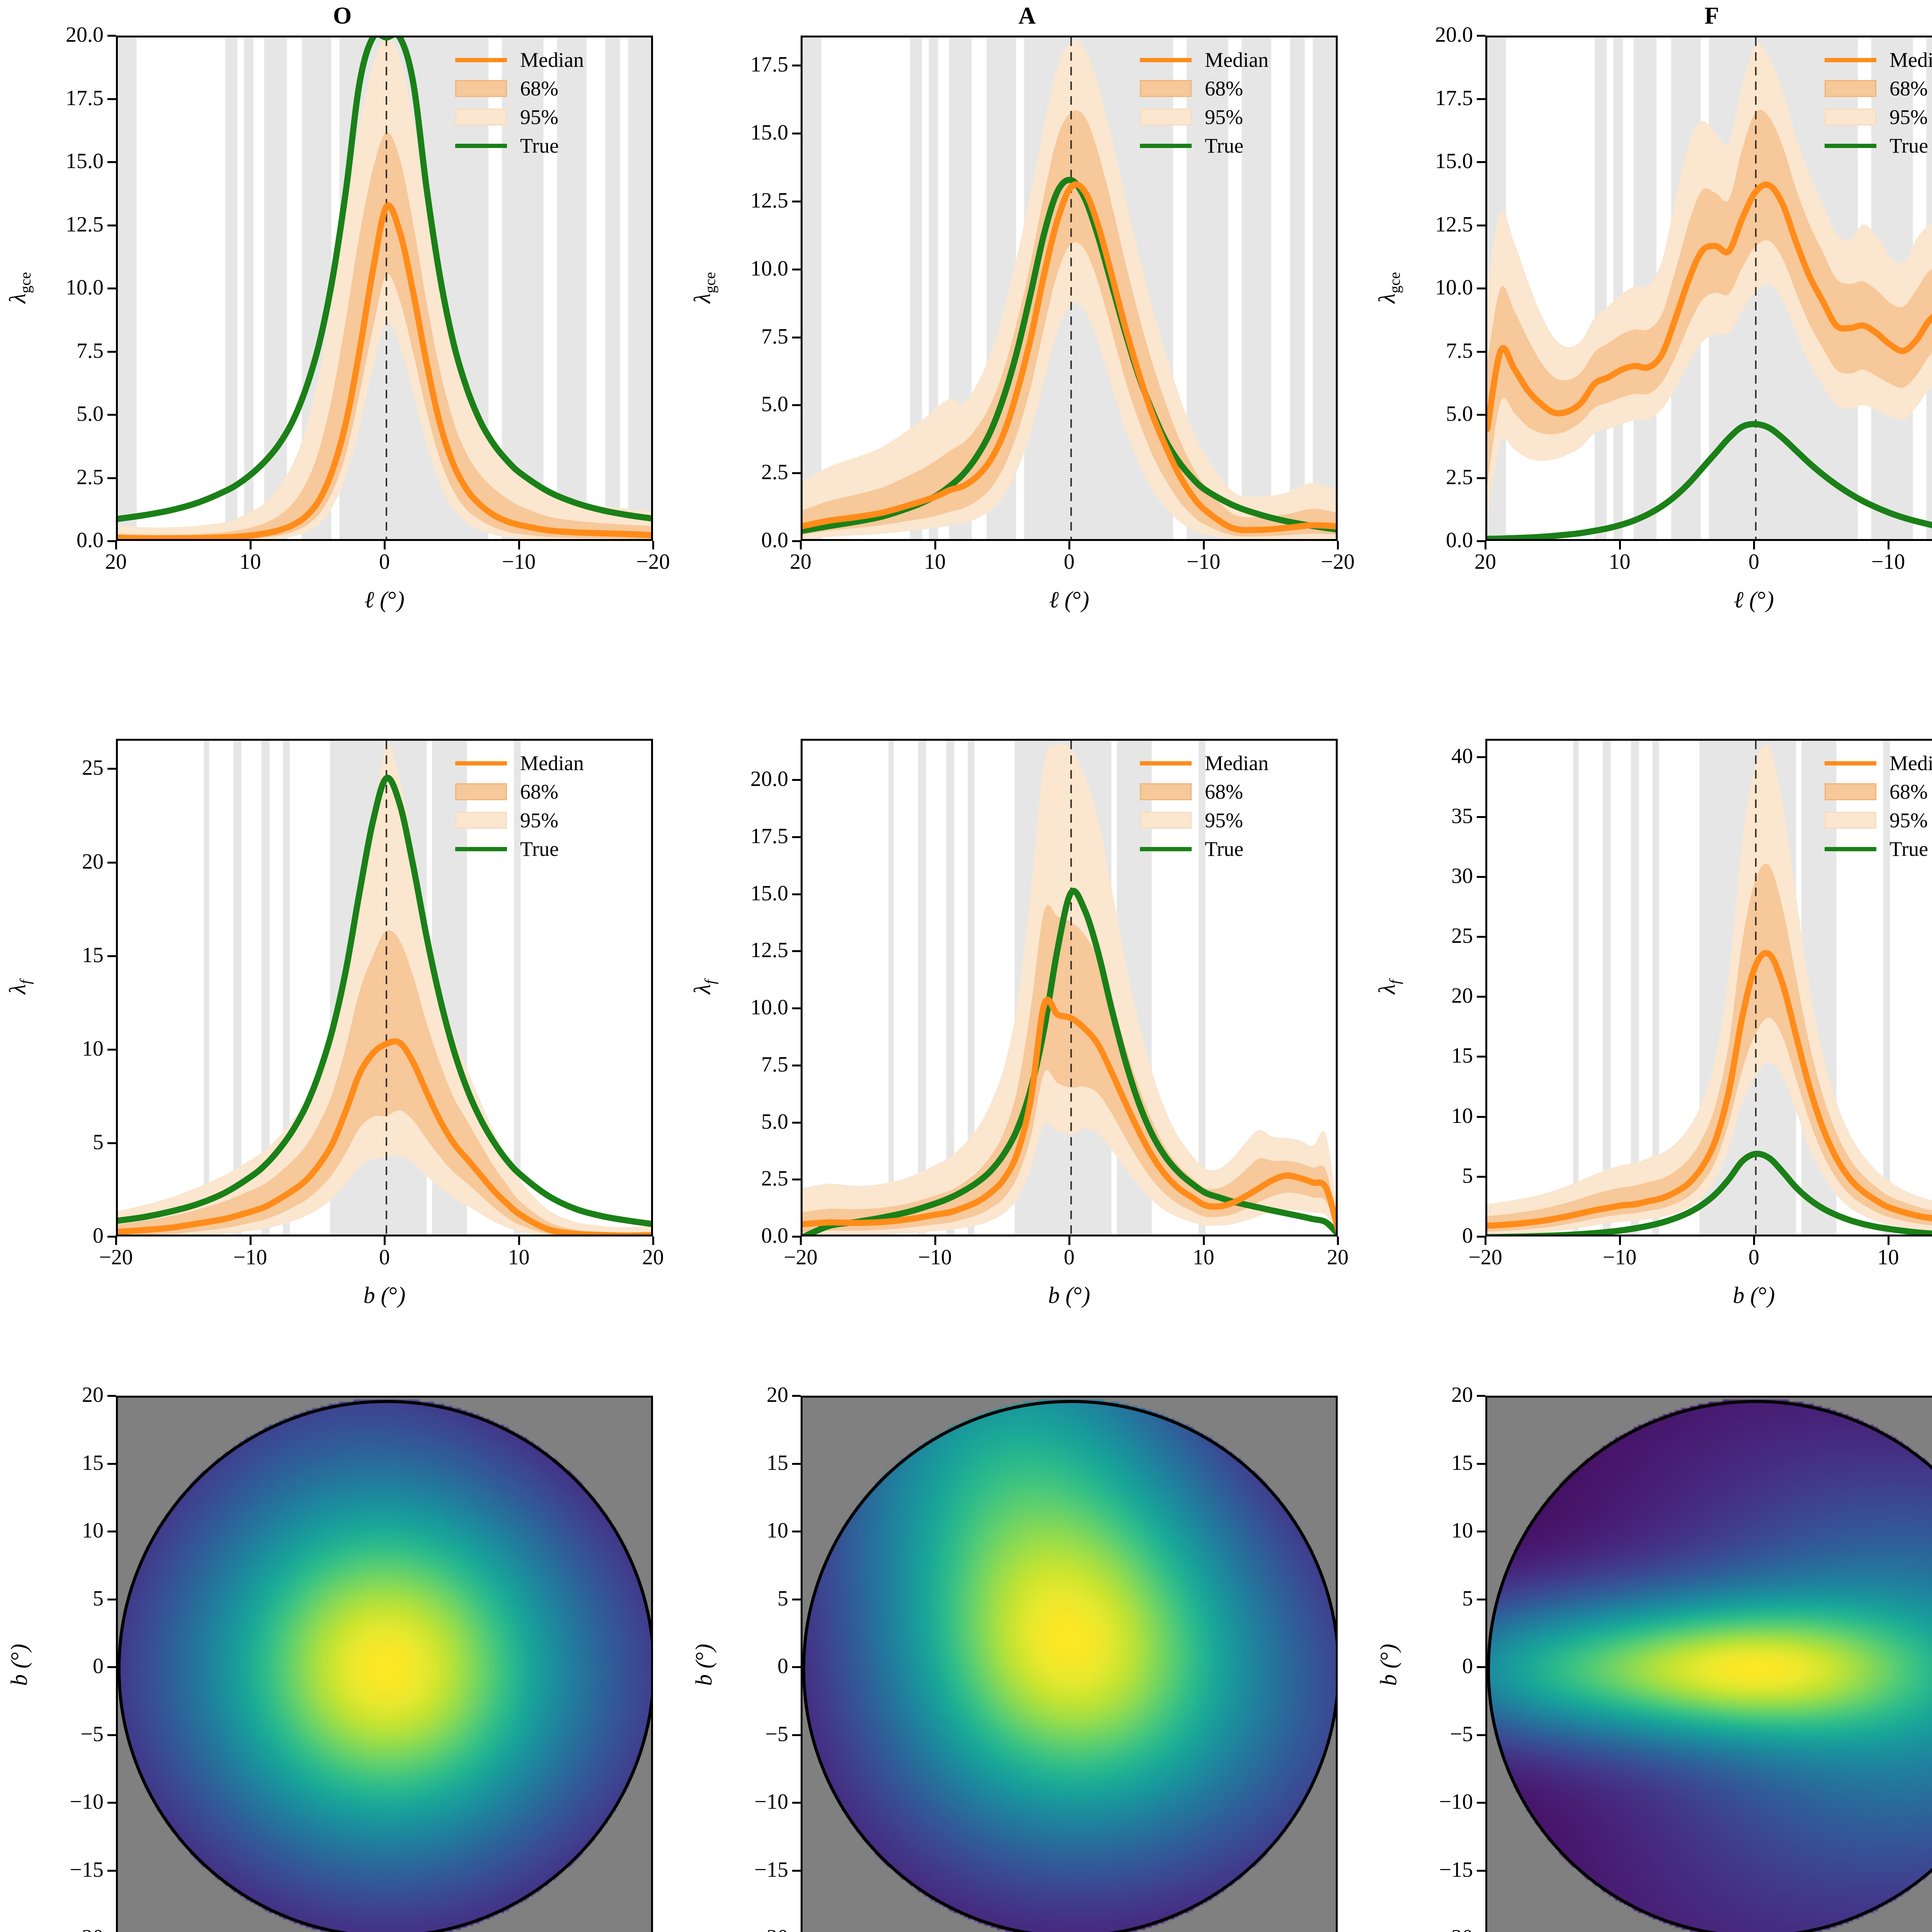 This screenshot has width=1932, height=1932. I want to click on legend-label: Median, so click(1237, 763).